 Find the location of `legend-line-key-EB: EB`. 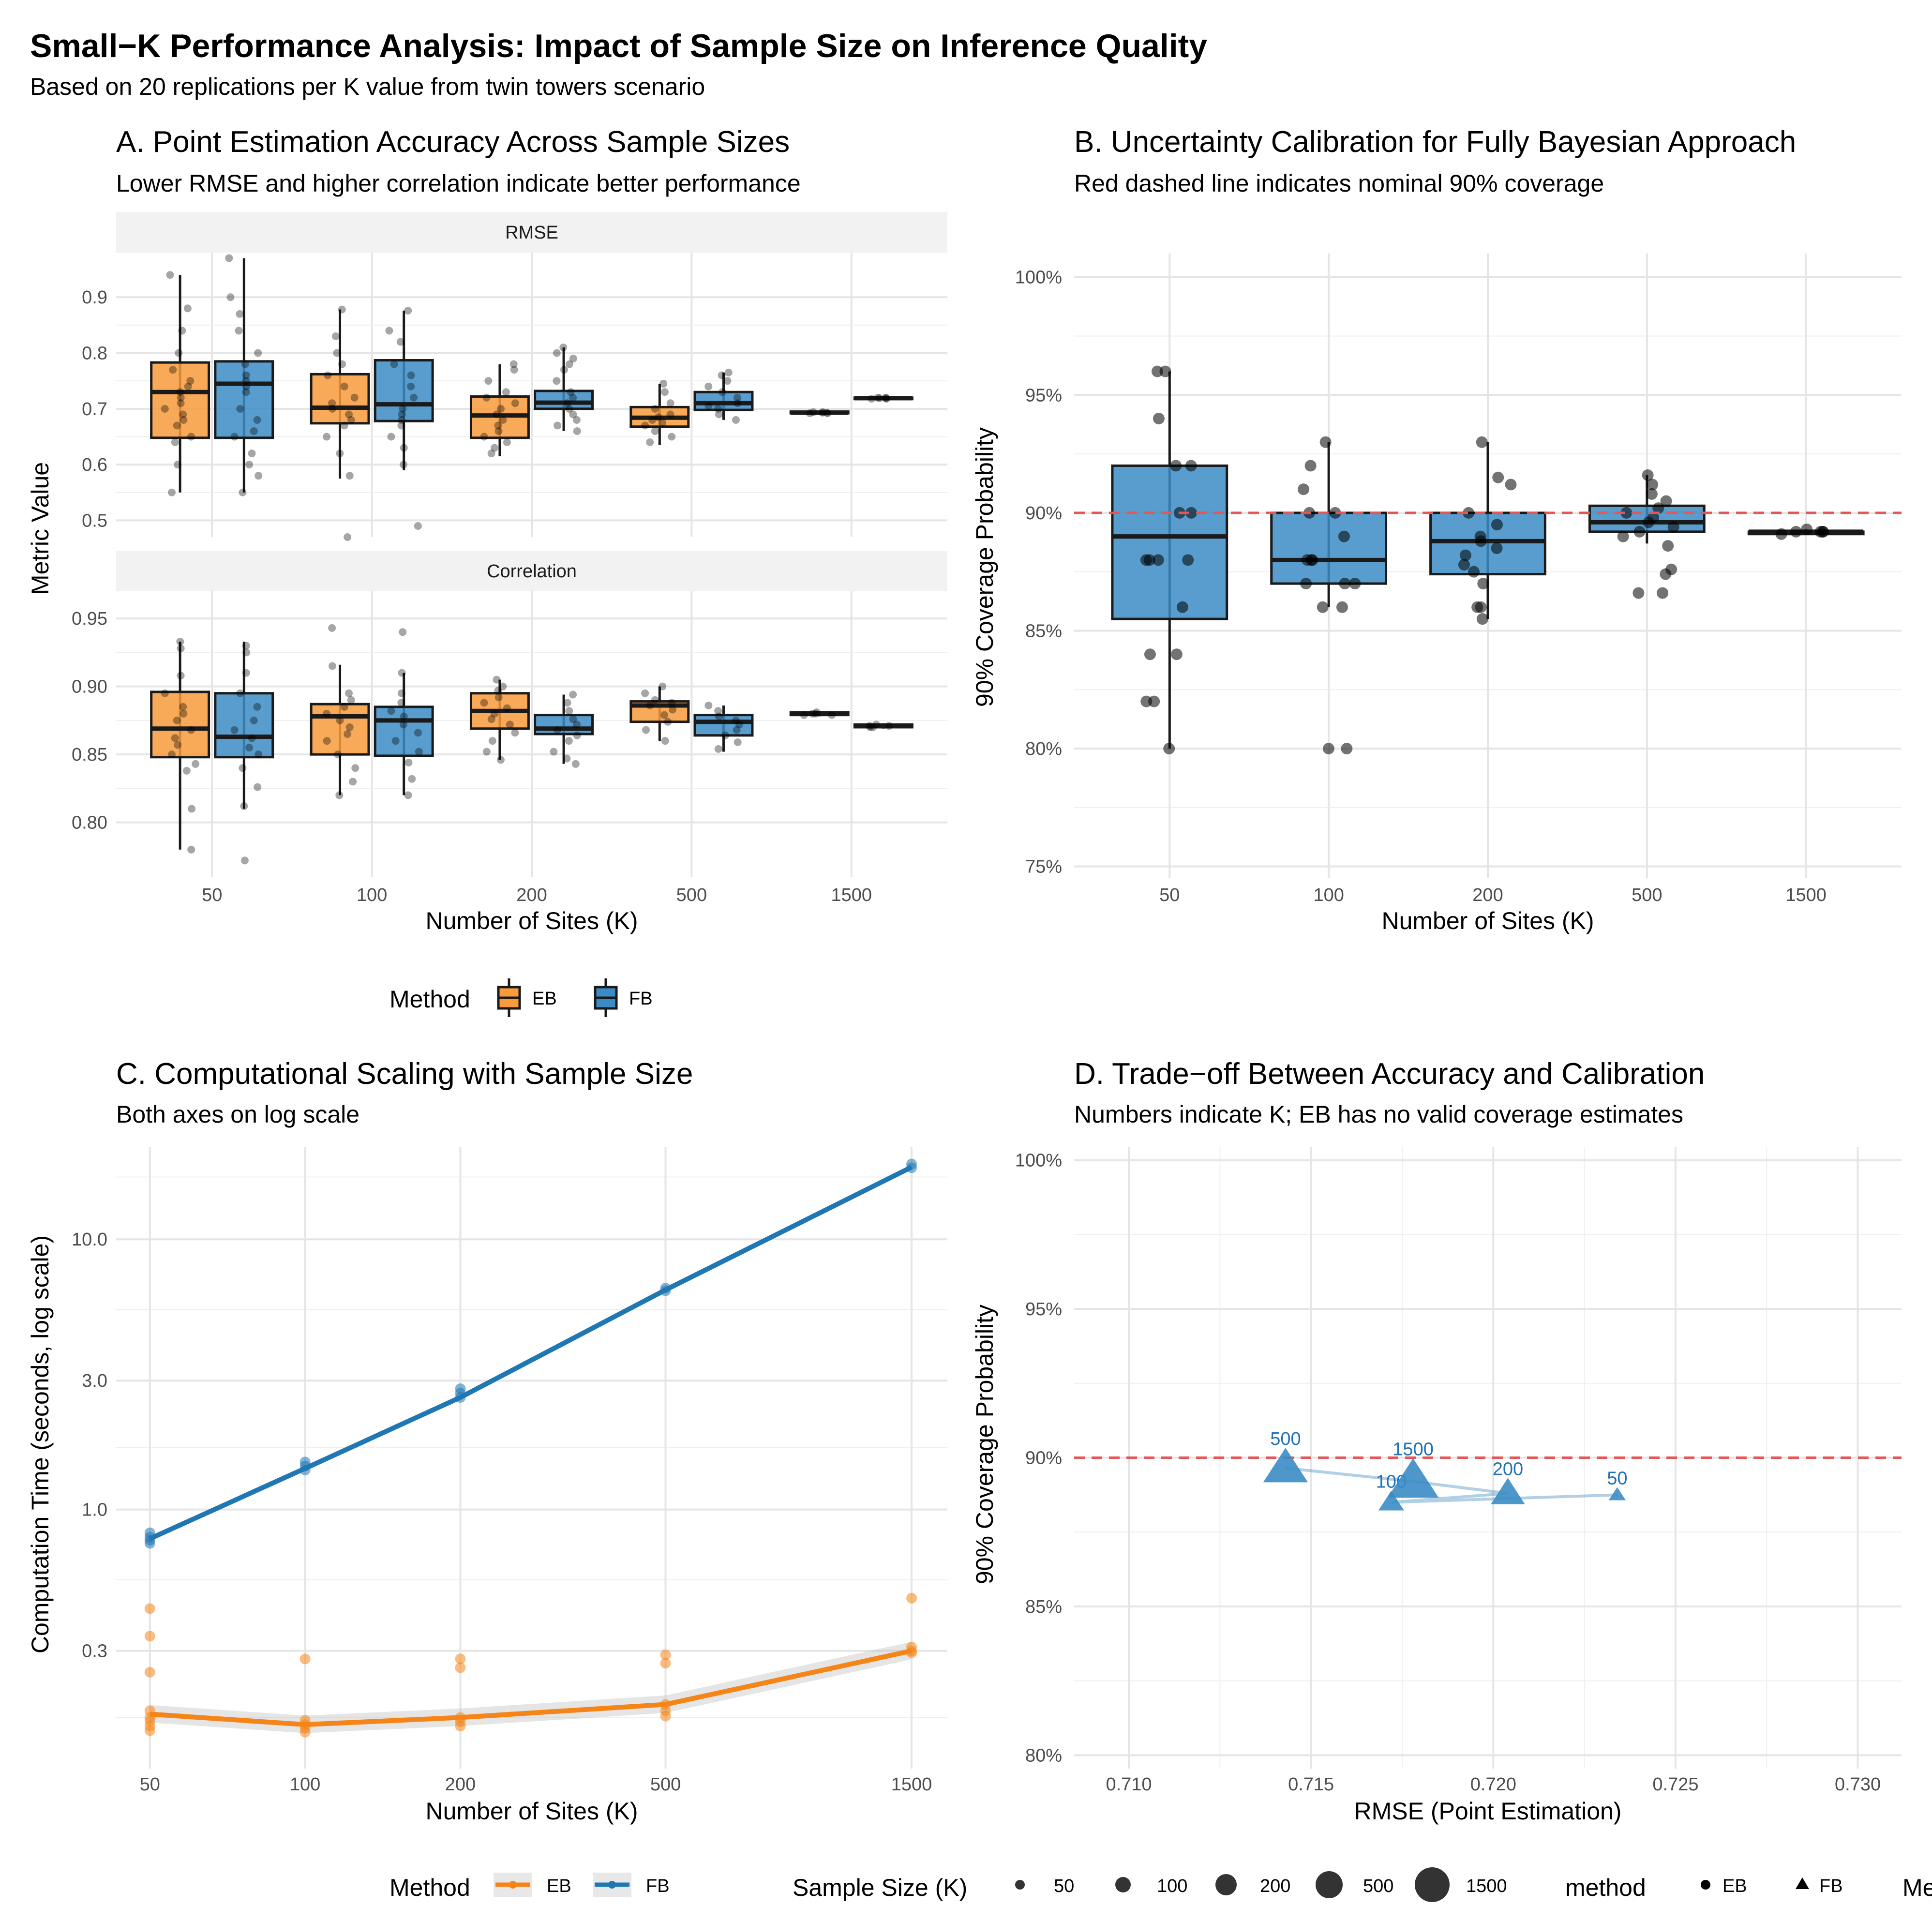

legend-line-key-EB: EB is located at coordinates (532, 1885).